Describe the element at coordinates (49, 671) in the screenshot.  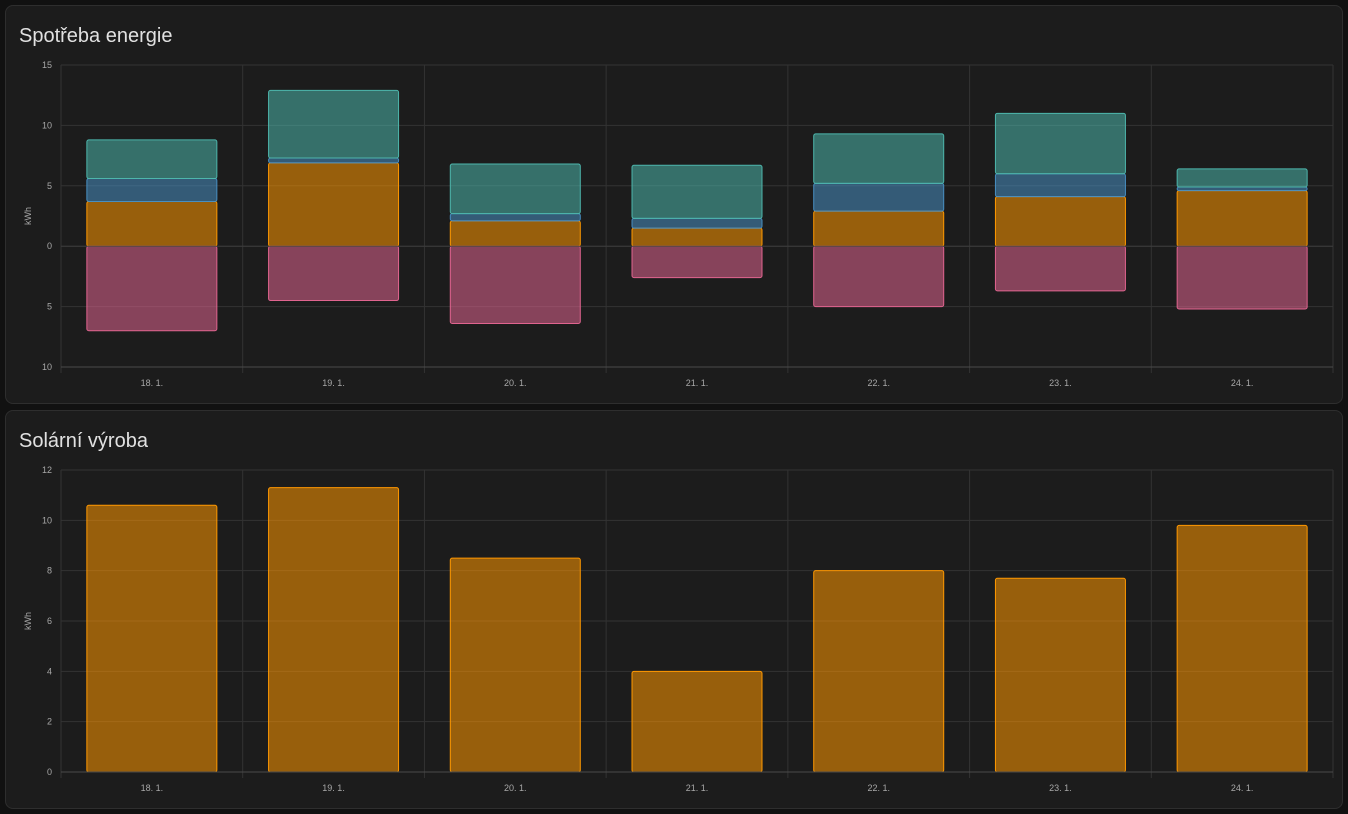
I see `y-tick-label: 4` at that location.